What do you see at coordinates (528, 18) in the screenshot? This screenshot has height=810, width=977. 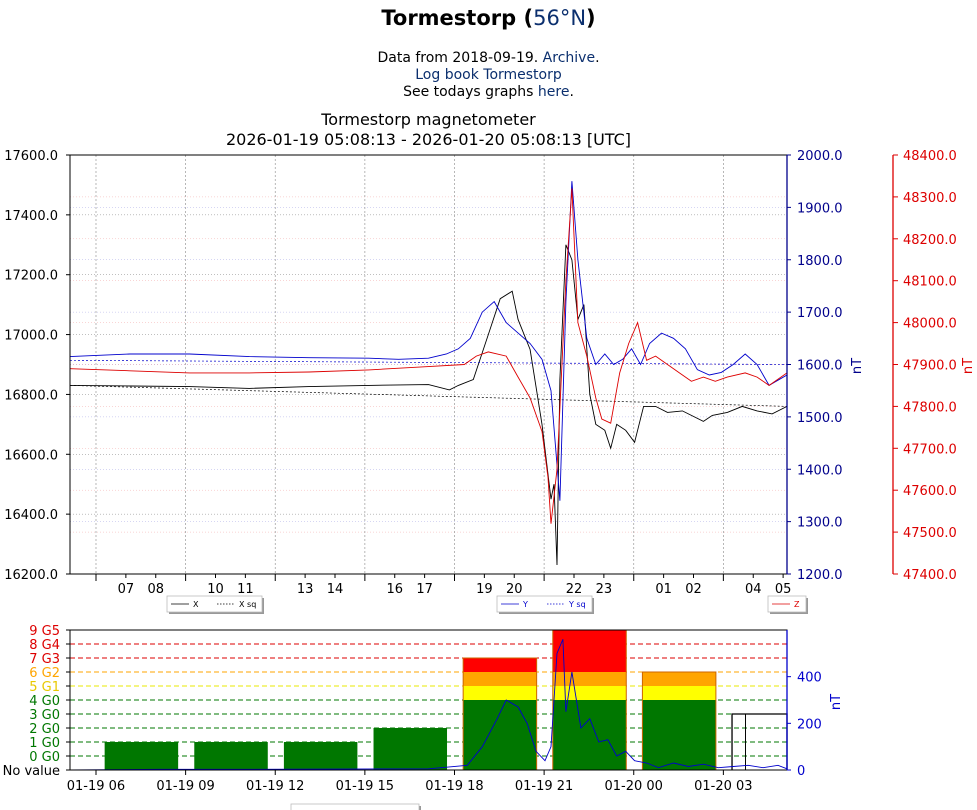 I see `latitude-open: (` at bounding box center [528, 18].